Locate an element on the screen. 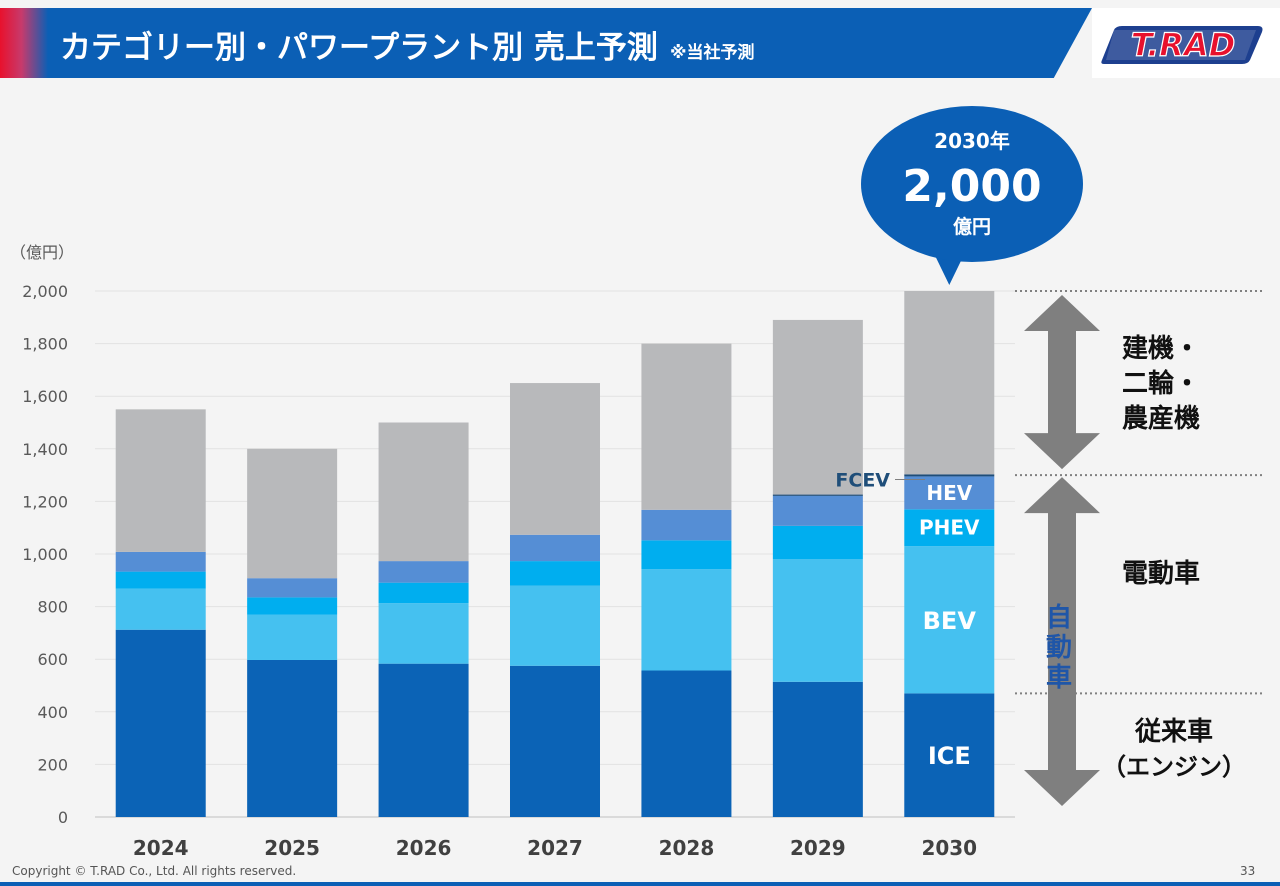 The height and width of the screenshot is (886, 1280). x-tick-label: 2027 is located at coordinates (555, 848).